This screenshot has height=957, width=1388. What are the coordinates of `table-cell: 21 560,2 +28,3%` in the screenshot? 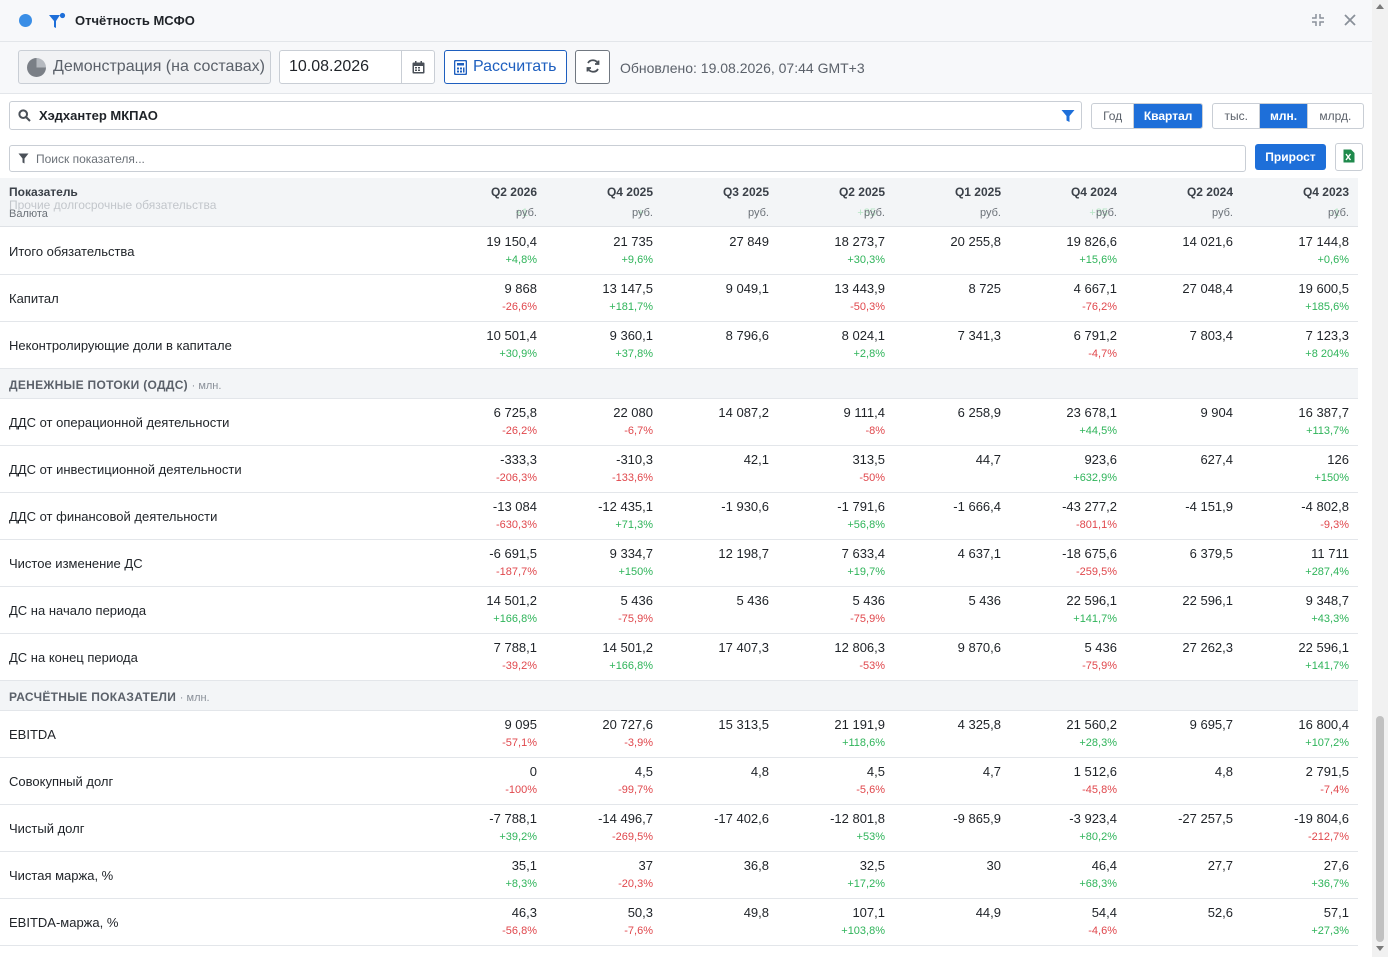 It's located at (1059, 733).